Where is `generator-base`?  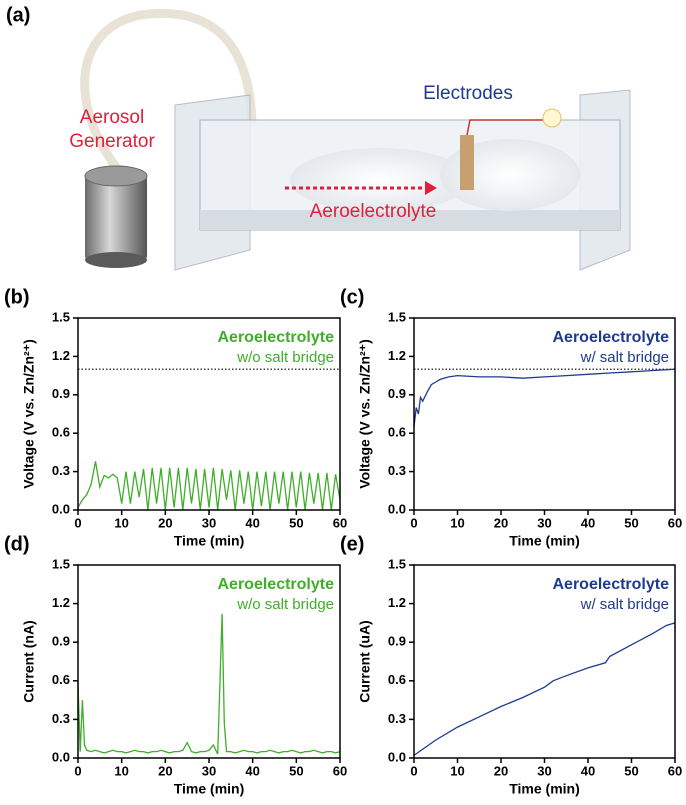 generator-base is located at coordinates (116, 260).